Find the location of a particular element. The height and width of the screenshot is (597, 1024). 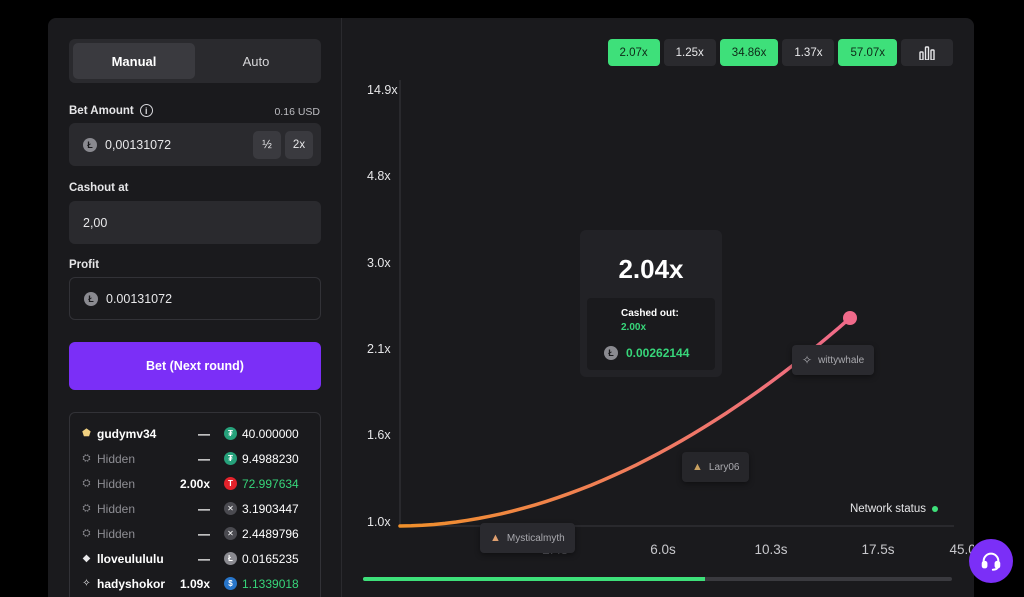

player-name: ⬟ gudymv34 is located at coordinates (128, 434).